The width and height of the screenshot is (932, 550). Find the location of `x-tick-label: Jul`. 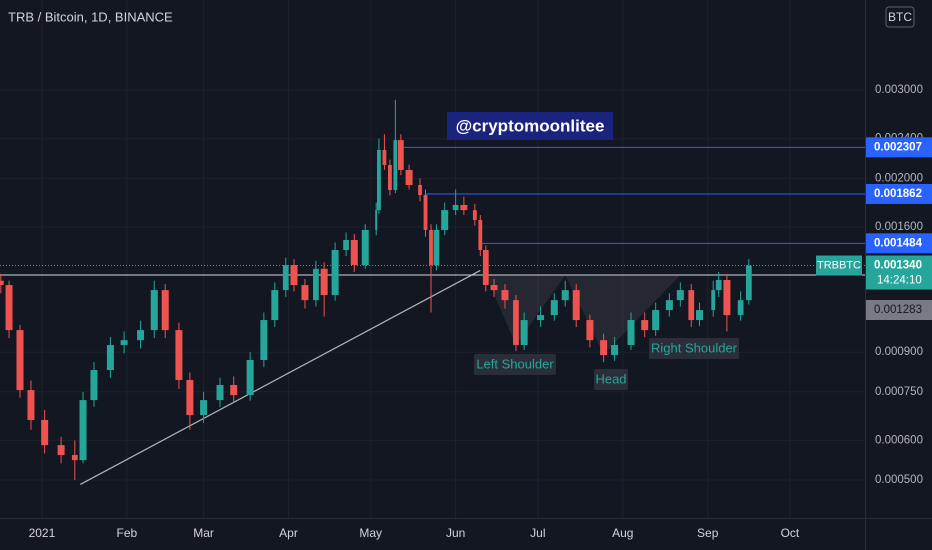

x-tick-label: Jul is located at coordinates (537, 533).